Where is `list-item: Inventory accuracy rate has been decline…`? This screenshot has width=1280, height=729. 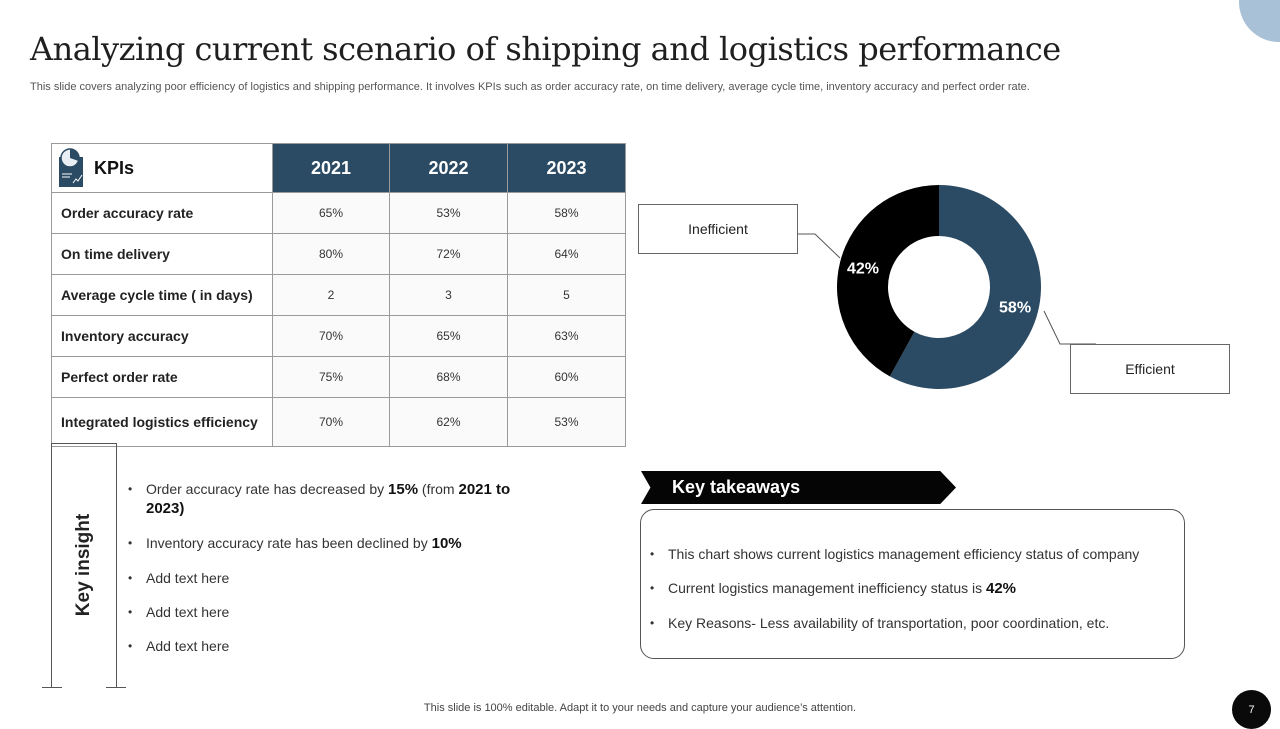 list-item: Inventory accuracy rate has been decline… is located at coordinates (338, 543).